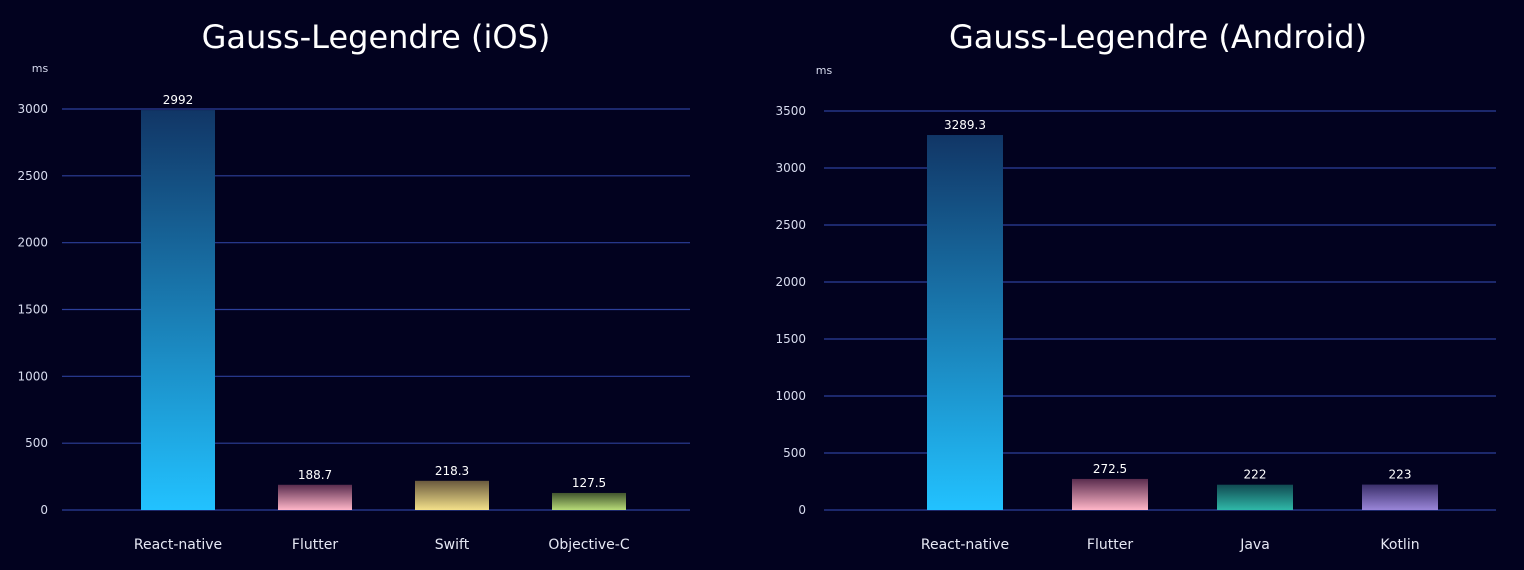  Describe the element at coordinates (1400, 475) in the screenshot. I see `bar-value-label: 223` at that location.